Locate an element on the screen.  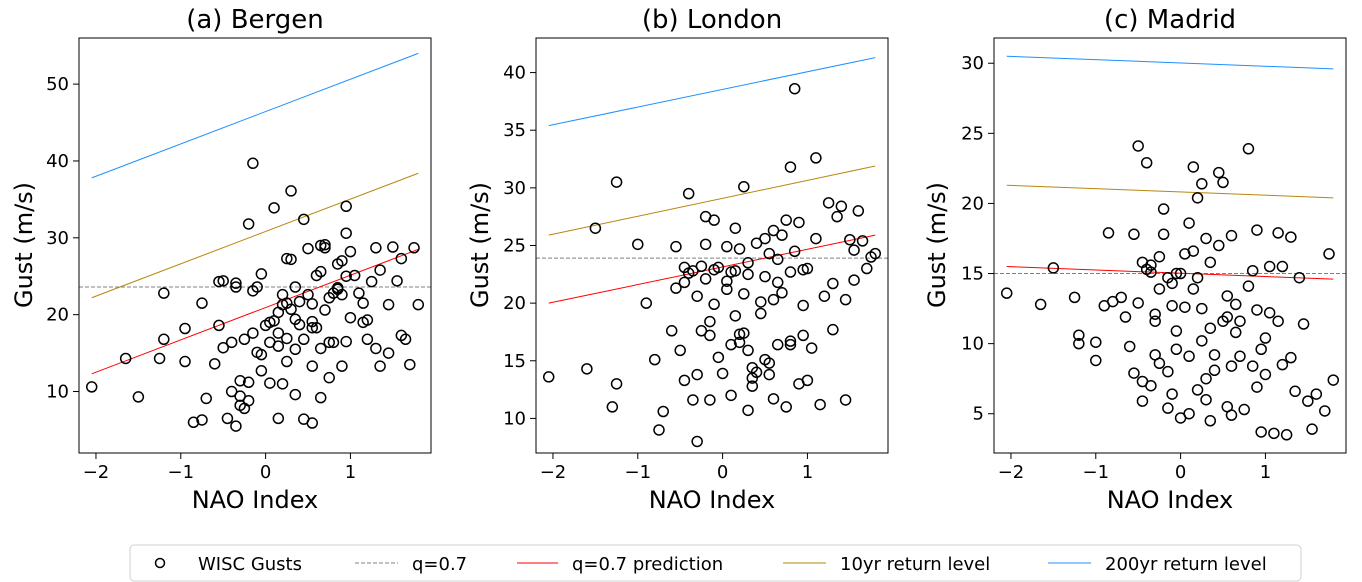
y-tick-label: 30 is located at coordinates (972, 63).